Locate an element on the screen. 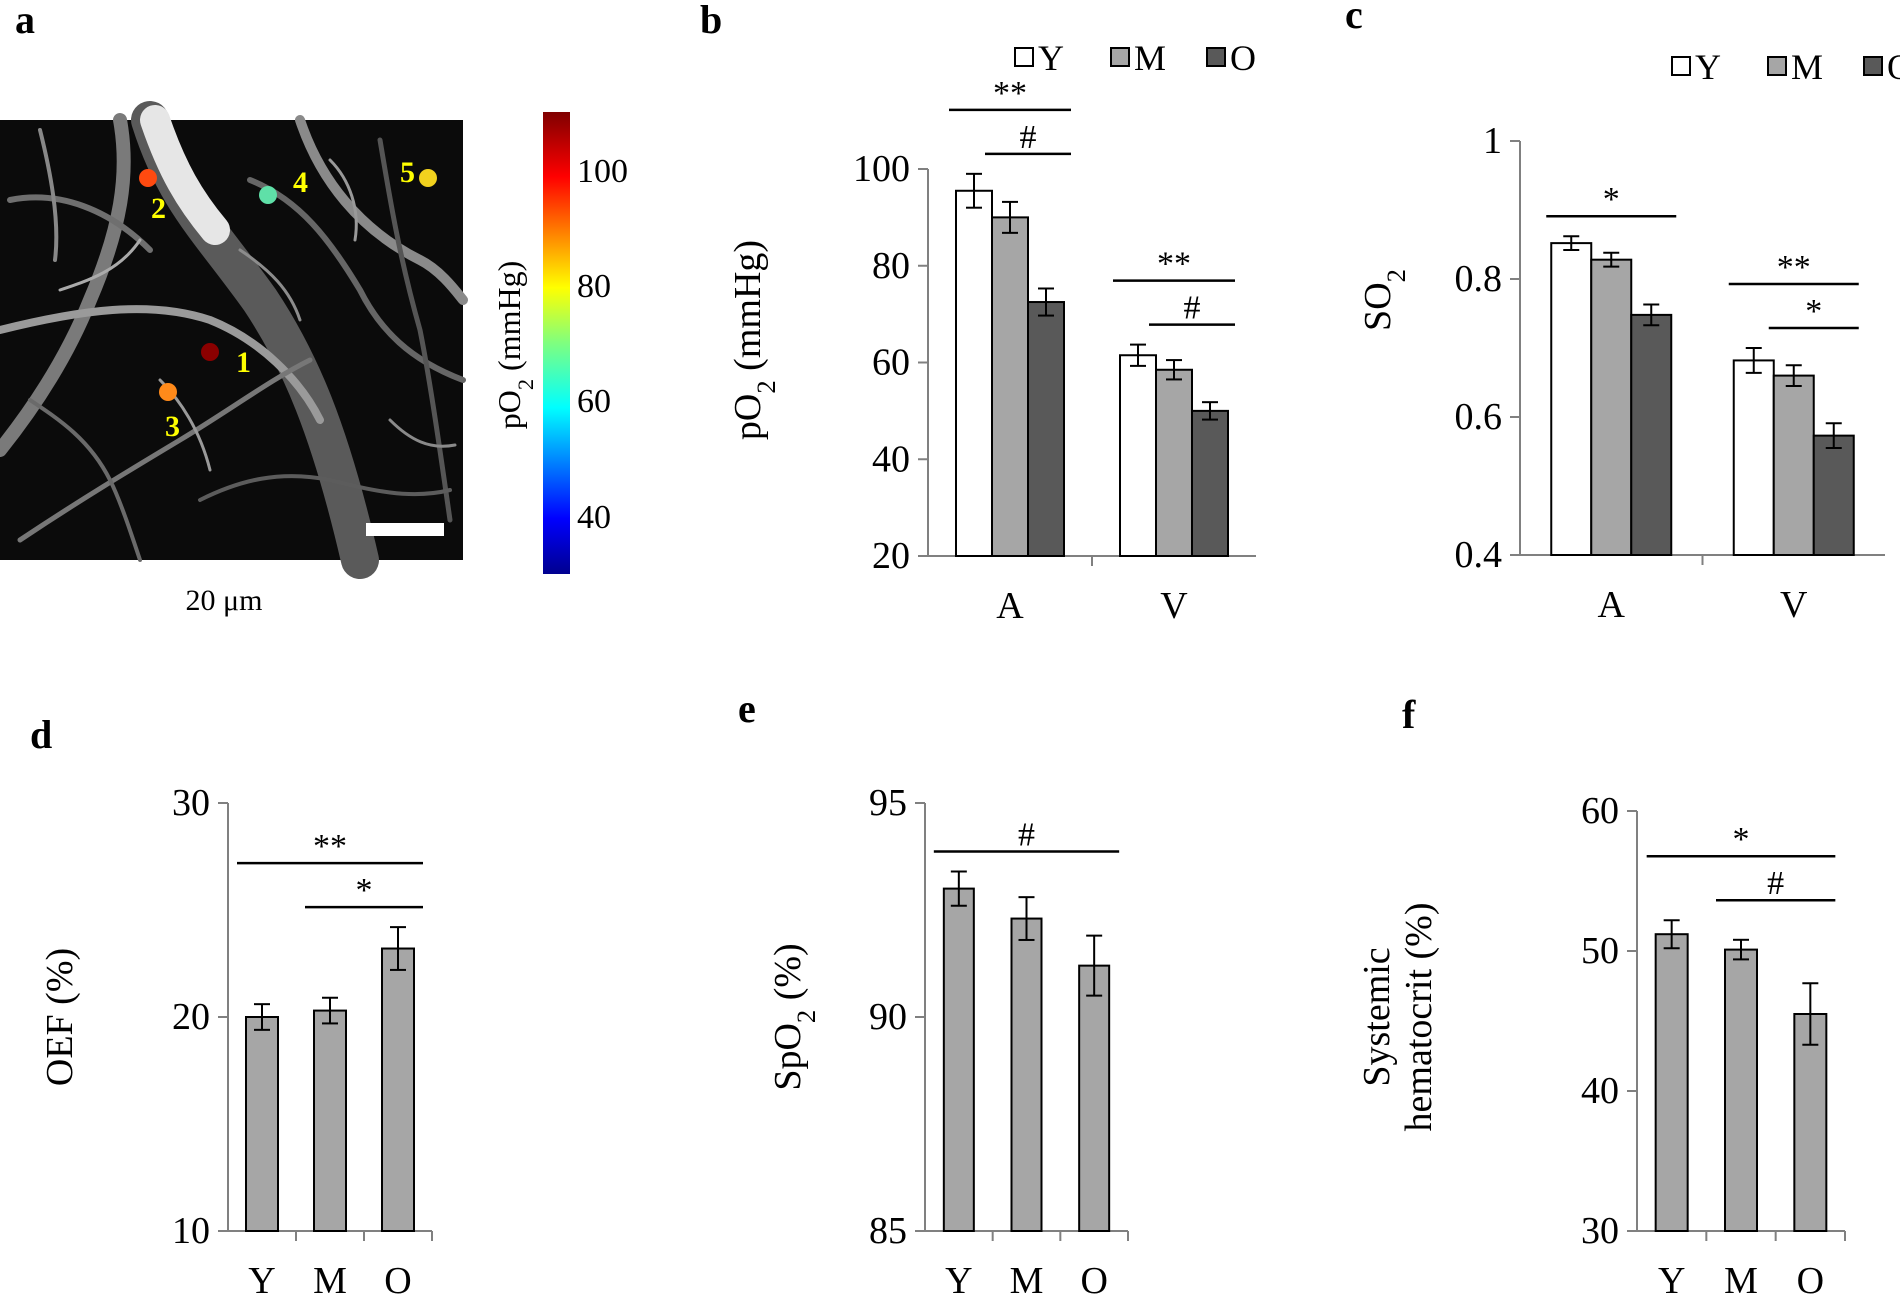 This screenshot has width=1900, height=1304. y-axis-label: OEF (%) is located at coordinates (60, 1017).